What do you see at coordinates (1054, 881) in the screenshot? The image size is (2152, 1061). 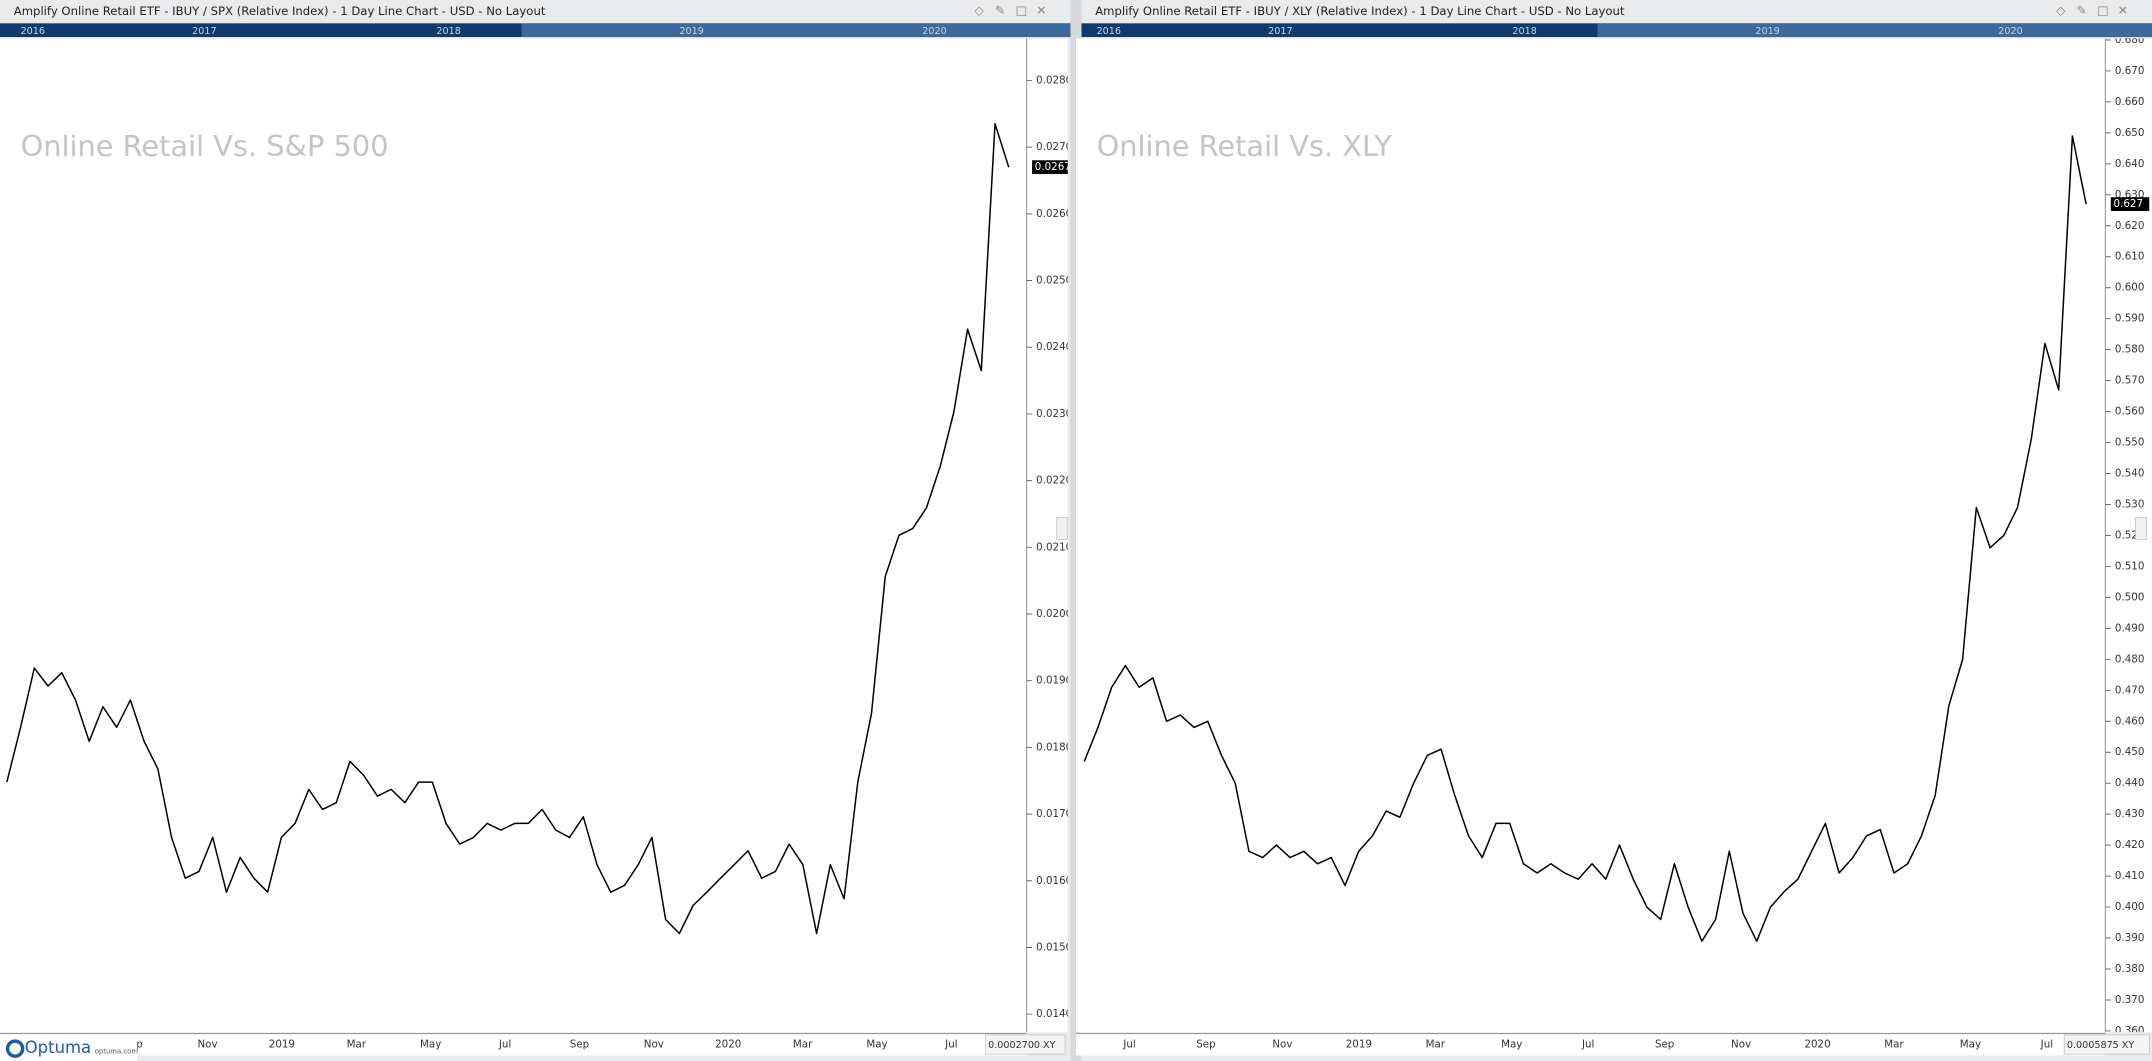 I see `y-tick-label: 0.0160` at bounding box center [1054, 881].